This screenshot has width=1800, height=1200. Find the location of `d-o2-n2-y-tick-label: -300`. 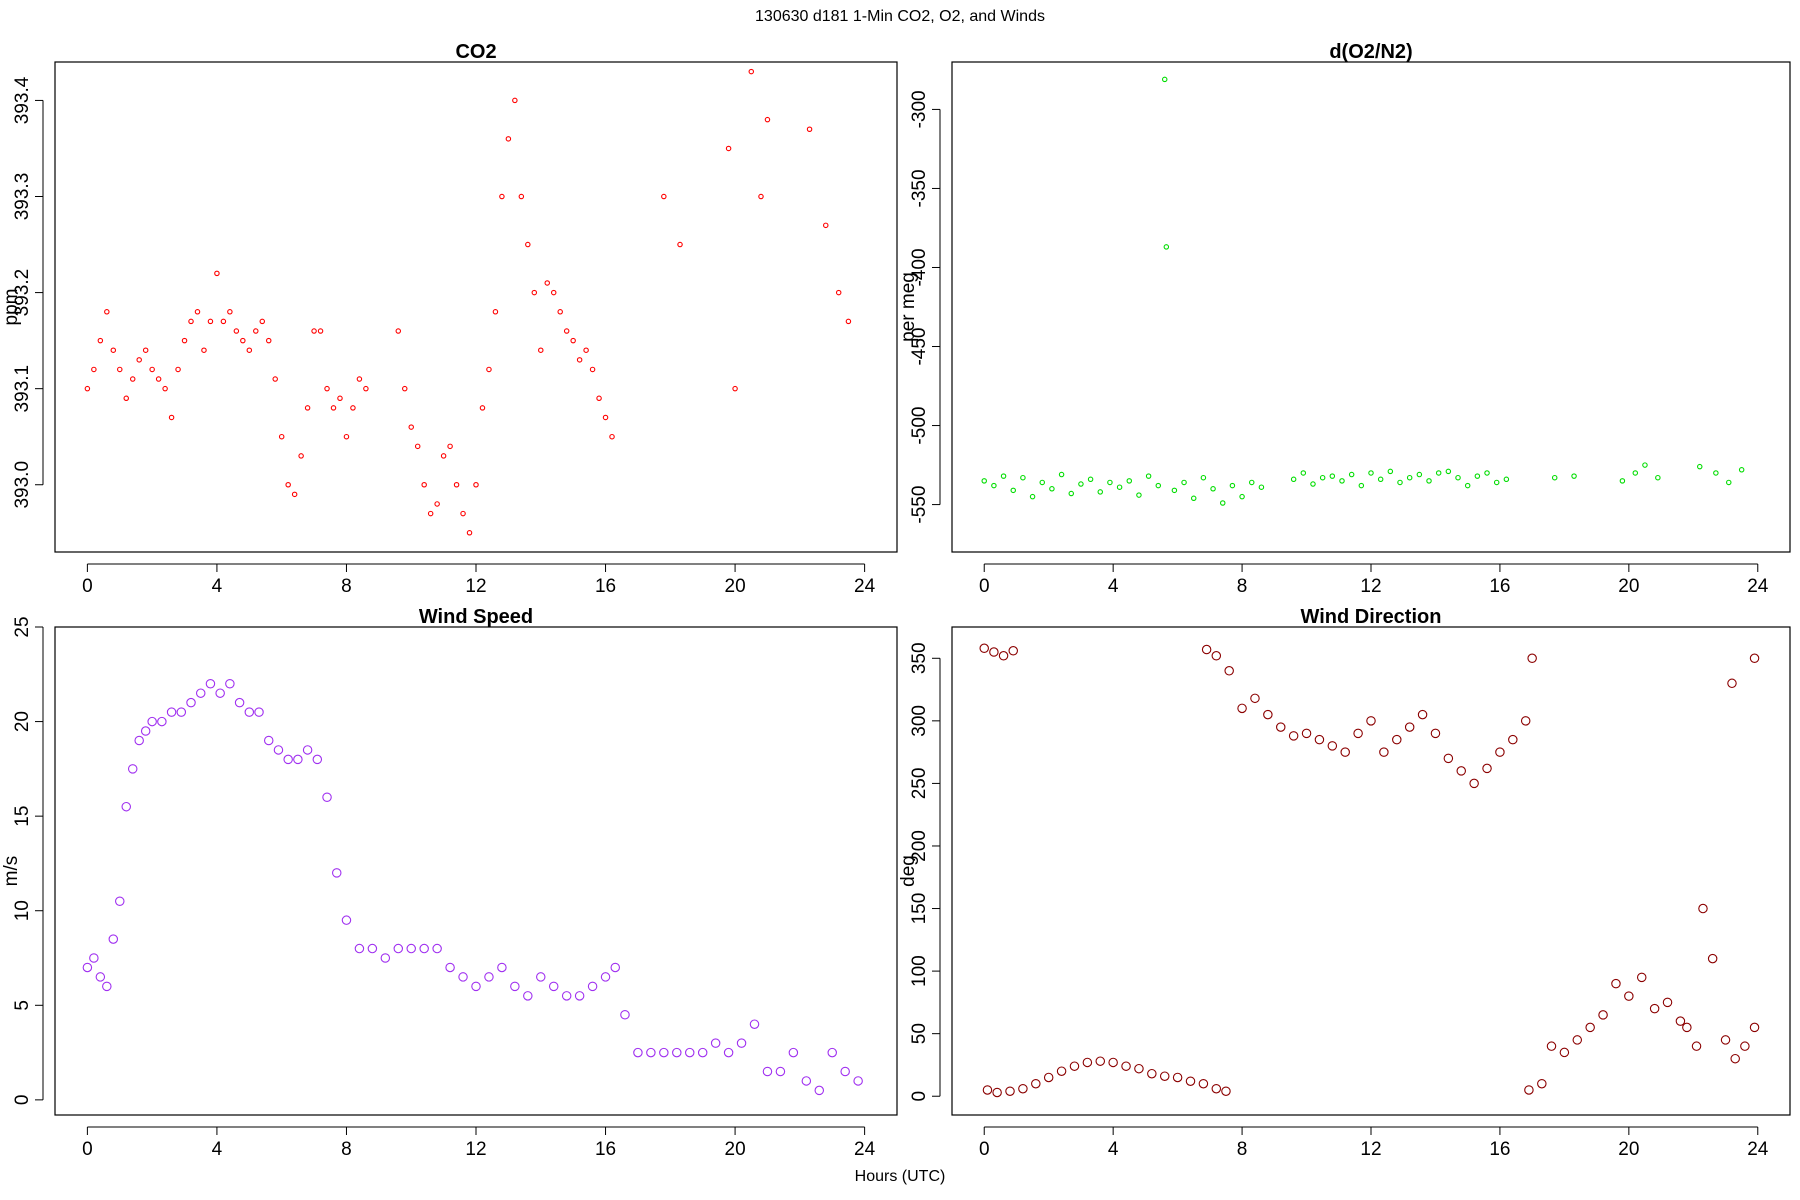

d-o2-n2-y-tick-label: -300 is located at coordinates (919, 109).